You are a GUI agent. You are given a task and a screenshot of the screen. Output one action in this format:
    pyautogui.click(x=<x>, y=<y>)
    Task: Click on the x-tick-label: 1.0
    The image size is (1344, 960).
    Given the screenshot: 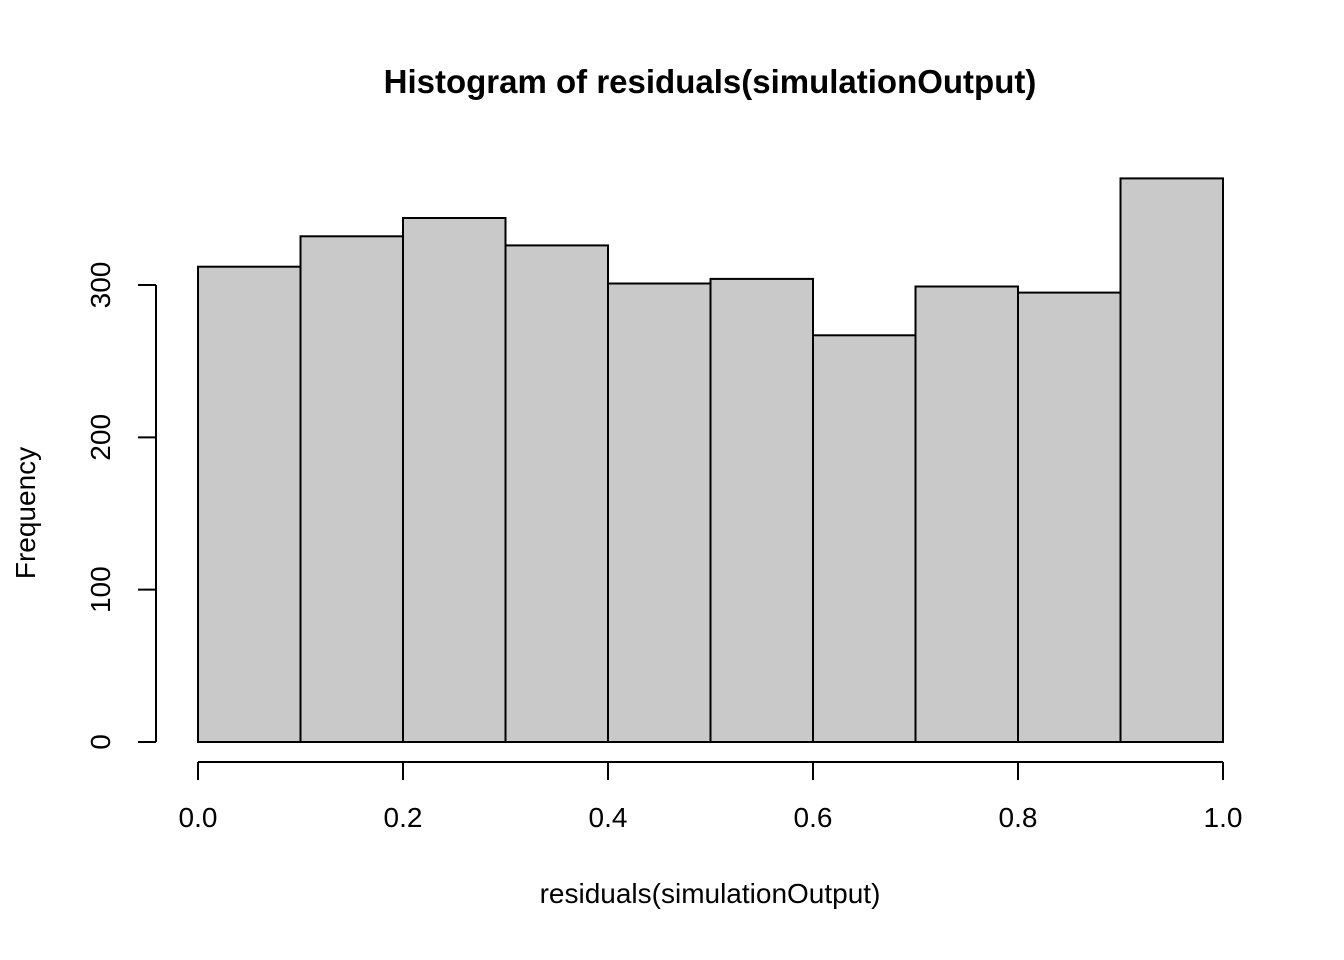 What is the action you would take?
    pyautogui.click(x=1223, y=817)
    